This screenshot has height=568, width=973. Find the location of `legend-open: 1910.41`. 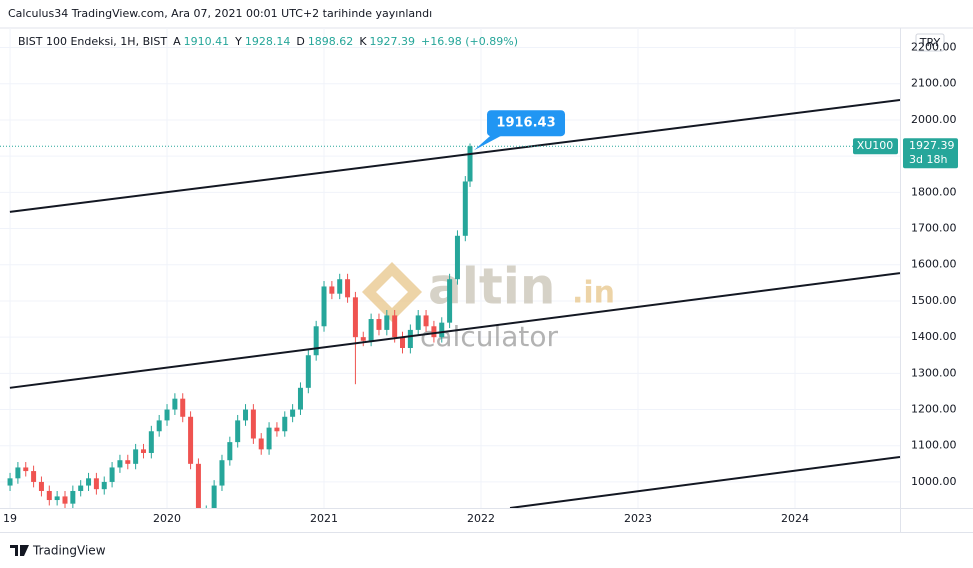

legend-open: 1910.41 is located at coordinates (207, 41).